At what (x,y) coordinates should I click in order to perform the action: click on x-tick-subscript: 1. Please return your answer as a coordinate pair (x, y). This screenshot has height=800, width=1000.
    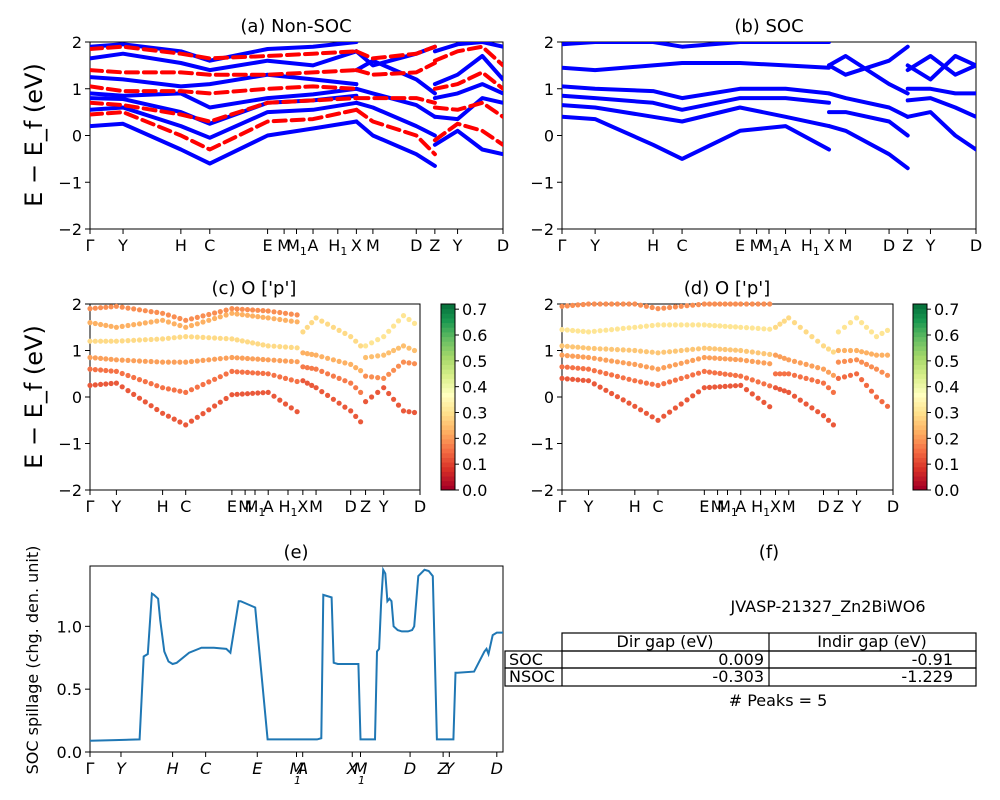
    Looking at the image, I should click on (297, 780).